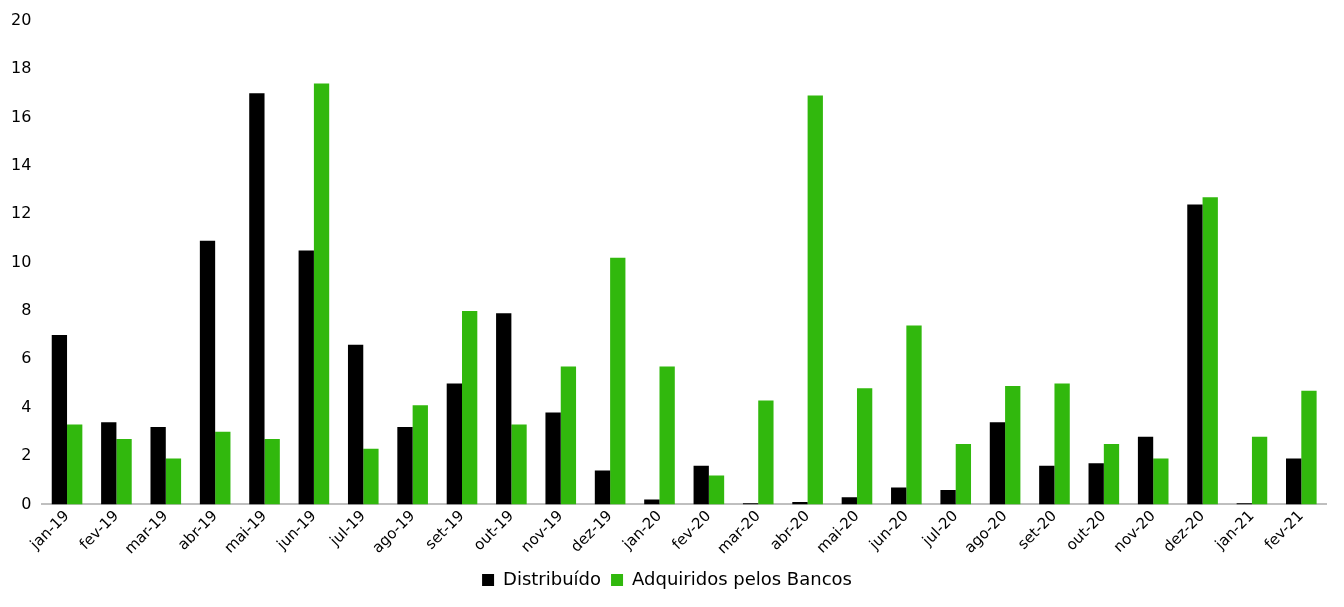 Image resolution: width=1344 pixels, height=607 pixels. Describe the element at coordinates (26, 503) in the screenshot. I see `y-tick-label: 0` at that location.